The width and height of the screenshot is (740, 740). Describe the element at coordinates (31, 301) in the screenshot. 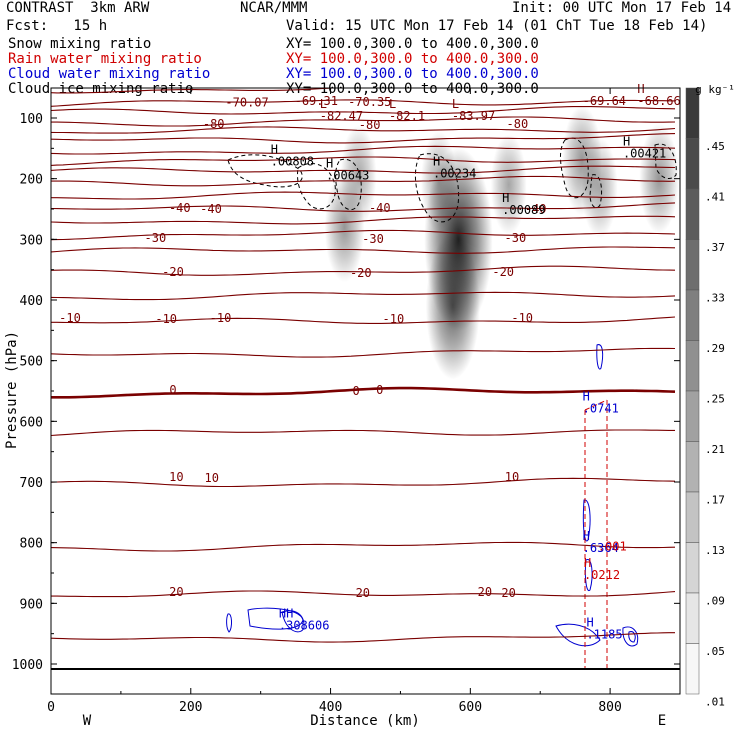

I see `y-tick-label: 400` at that location.